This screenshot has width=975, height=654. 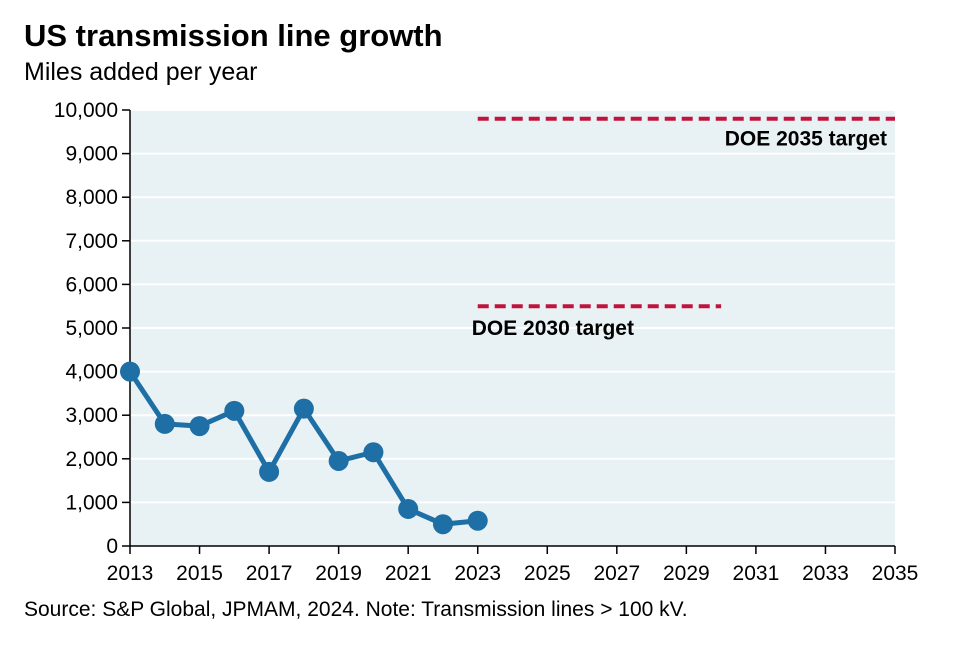 I want to click on y-tick-label: 5,000, so click(x=91, y=328).